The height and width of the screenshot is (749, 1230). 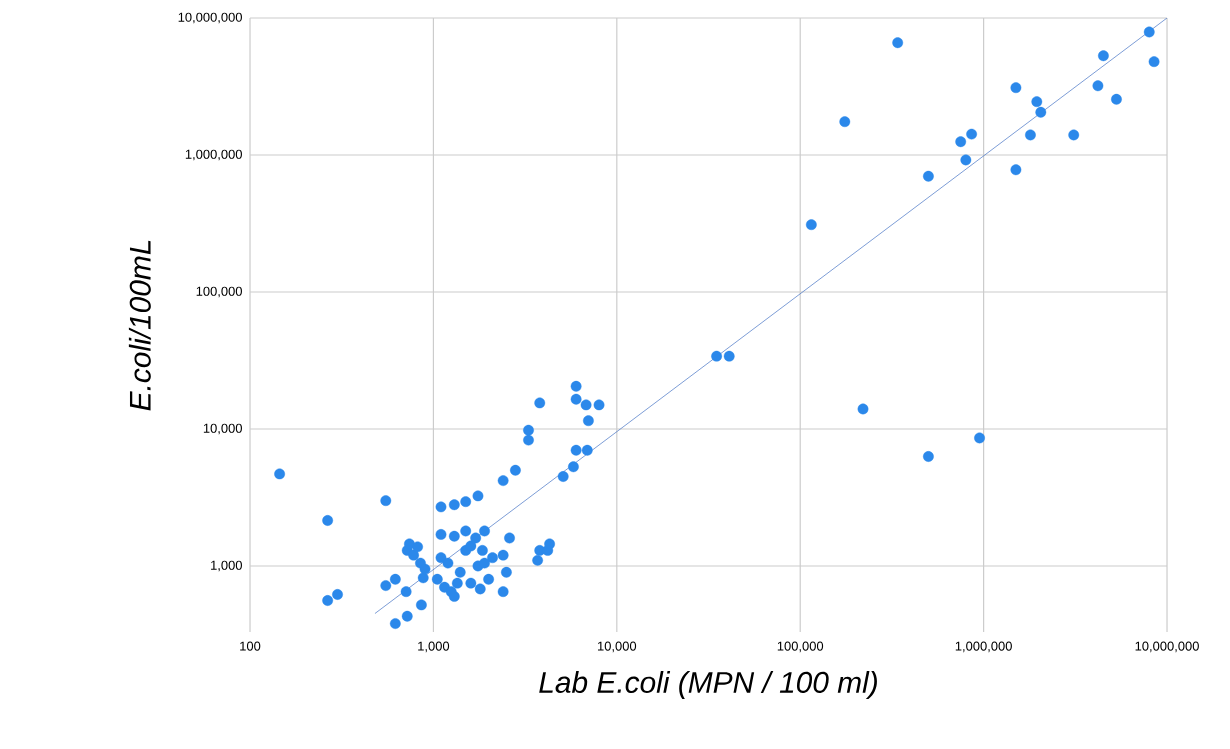 What do you see at coordinates (250, 646) in the screenshot?
I see `x-tick-label: 100` at bounding box center [250, 646].